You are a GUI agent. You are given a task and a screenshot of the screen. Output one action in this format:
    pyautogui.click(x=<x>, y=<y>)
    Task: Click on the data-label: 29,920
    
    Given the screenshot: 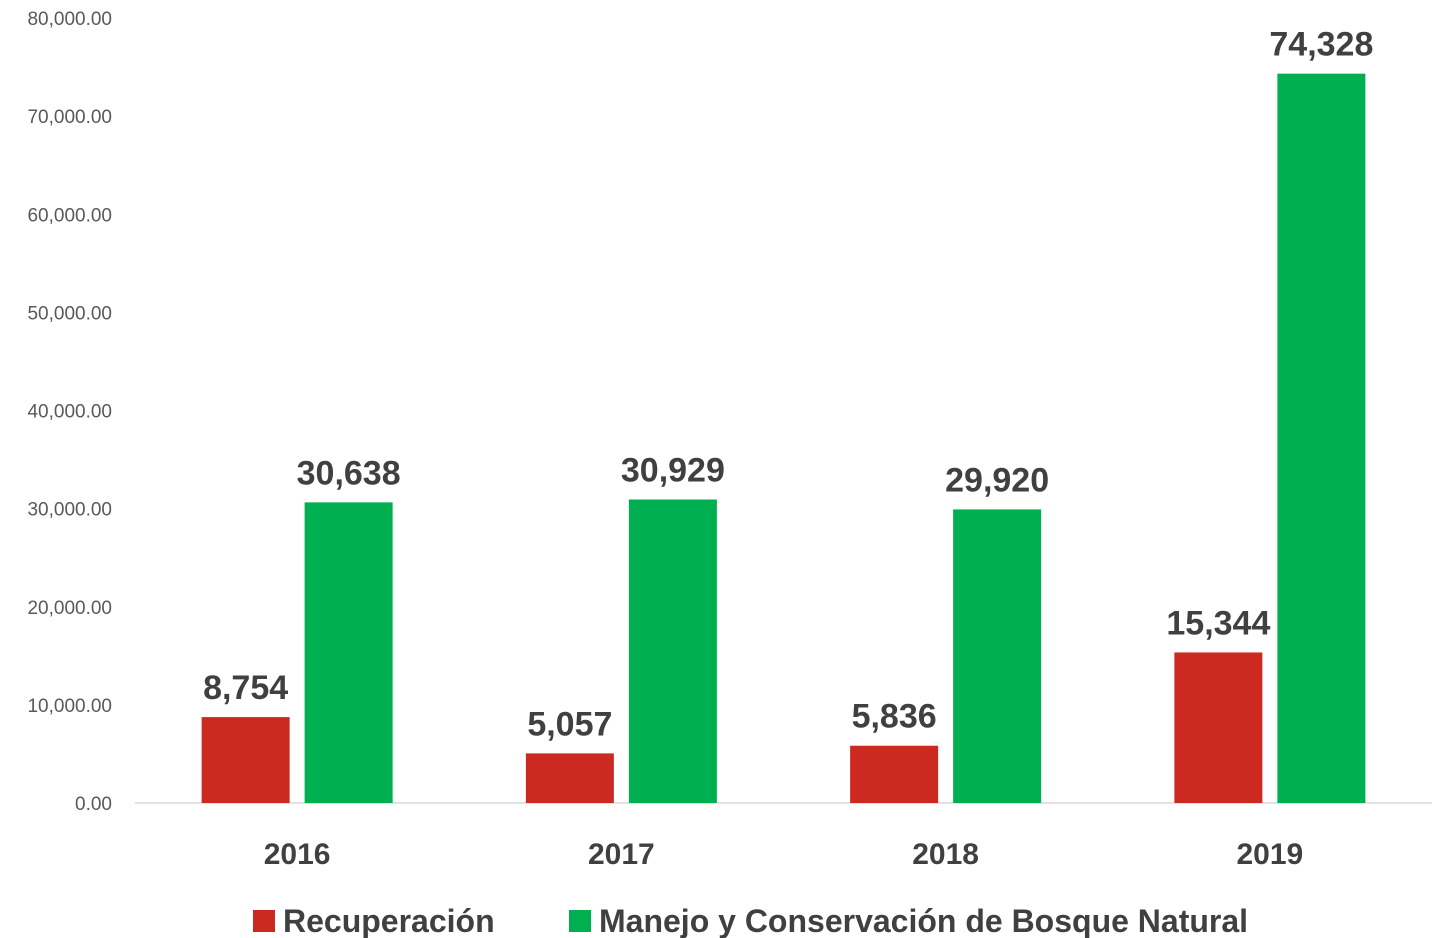 What is the action you would take?
    pyautogui.click(x=997, y=480)
    